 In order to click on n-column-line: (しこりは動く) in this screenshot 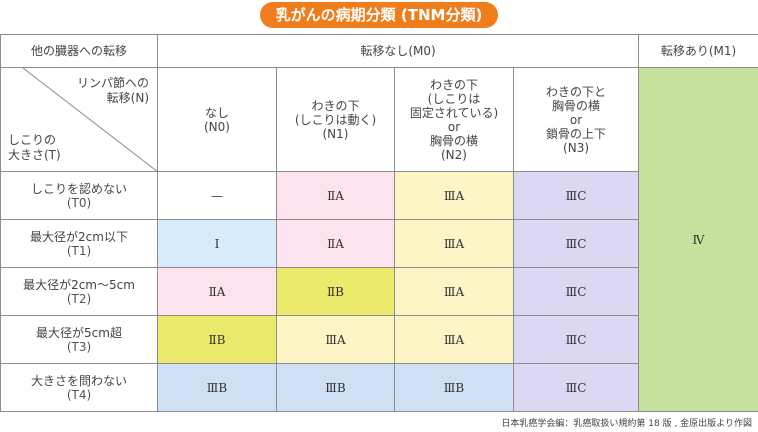, I will do `click(335, 119)`.